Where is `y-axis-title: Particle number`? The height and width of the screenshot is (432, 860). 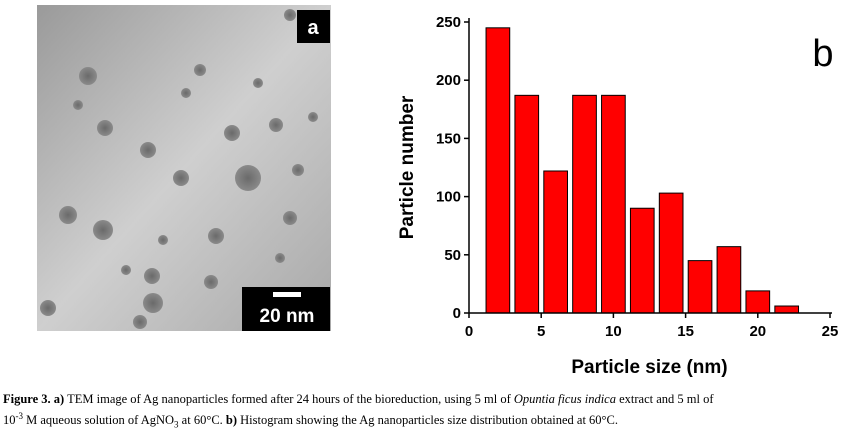
y-axis-title: Particle number is located at coordinates (407, 167).